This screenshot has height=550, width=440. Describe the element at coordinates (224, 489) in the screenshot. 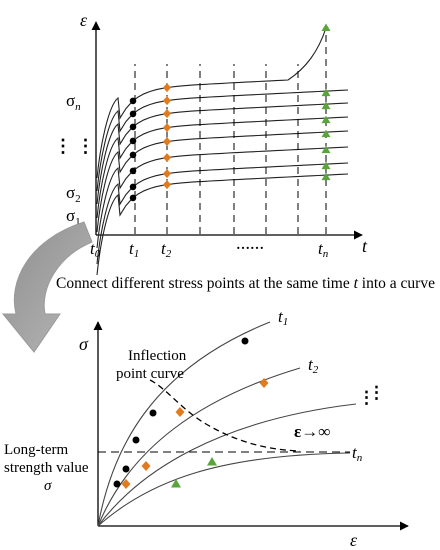

I see `isochronous-curve-tn` at that location.